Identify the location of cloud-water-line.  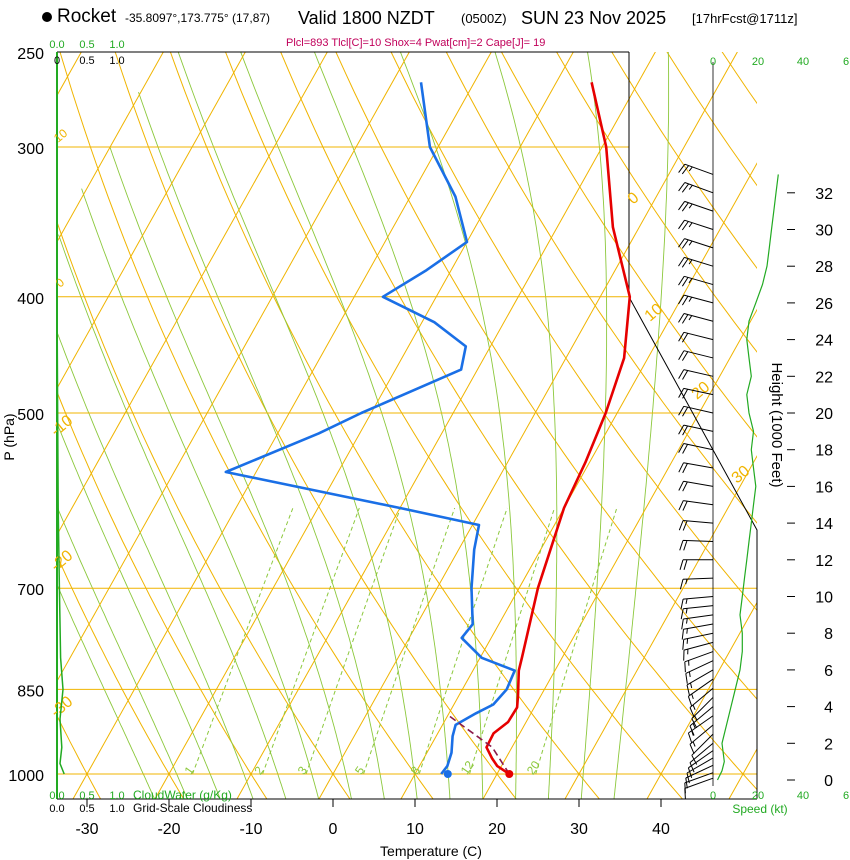
(61, 413).